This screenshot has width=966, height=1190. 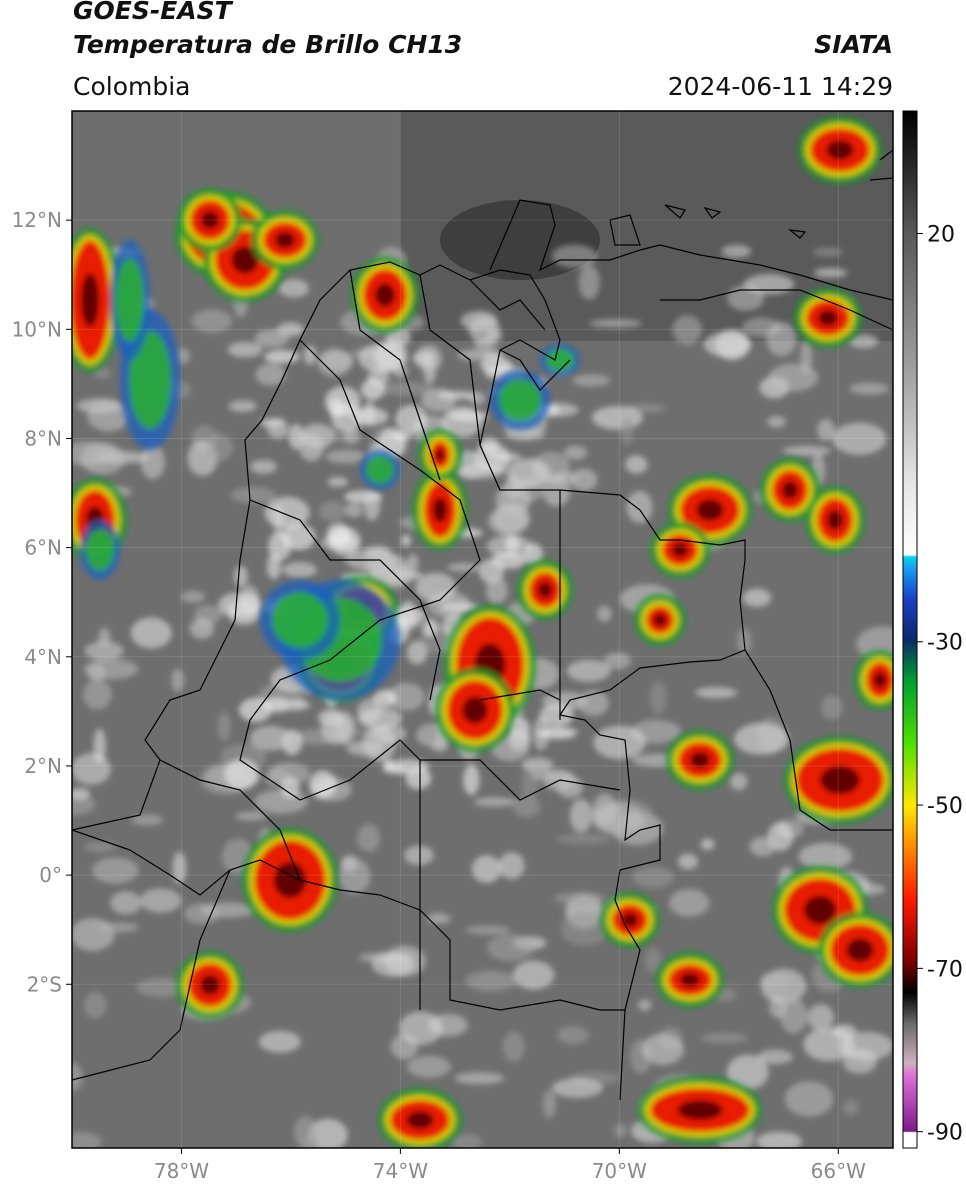 What do you see at coordinates (932, 629) in the screenshot?
I see `colorbar: 20 -30 -50 -70 -90` at bounding box center [932, 629].